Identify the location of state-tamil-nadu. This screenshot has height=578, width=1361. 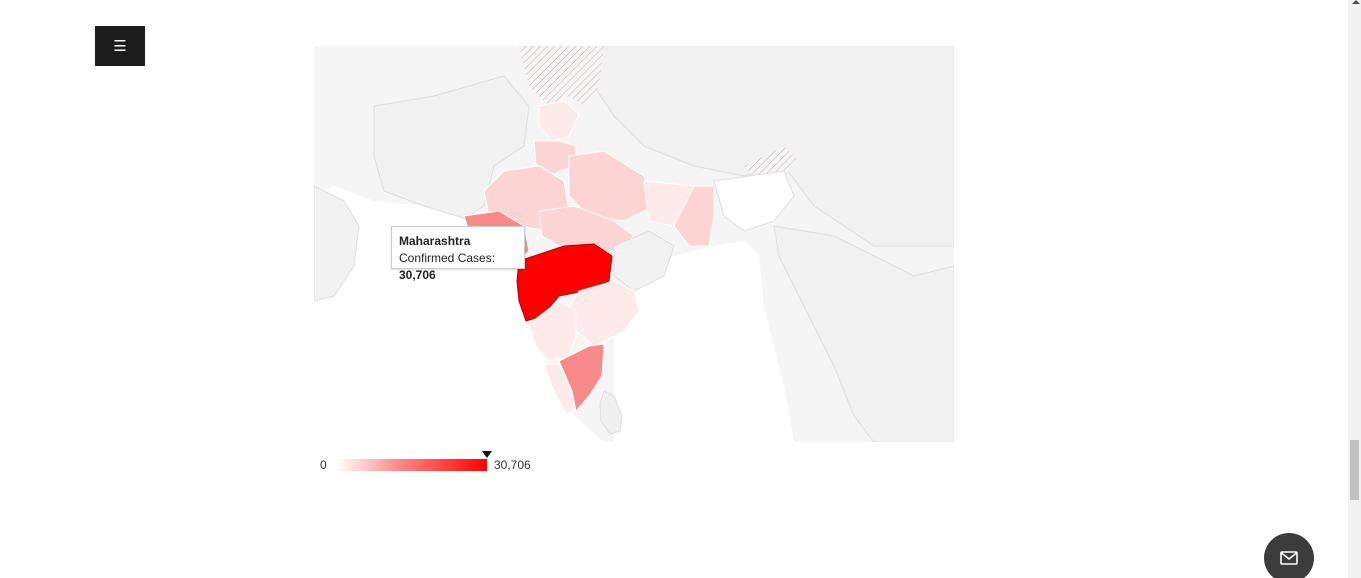
(581, 378).